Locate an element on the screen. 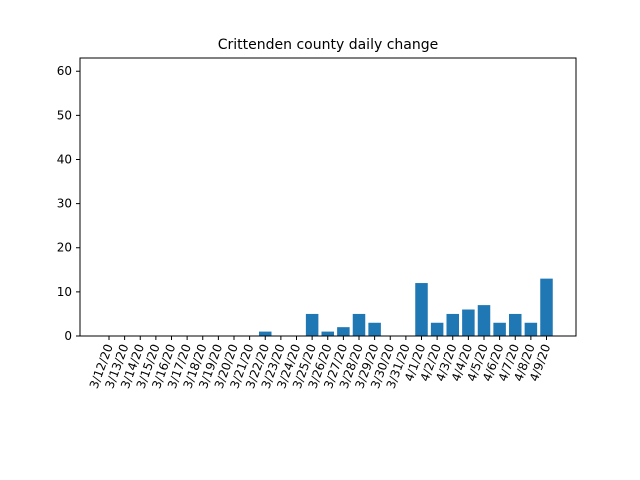 The image size is (640, 480). chart-title: Crittenden county daily change is located at coordinates (328, 45).